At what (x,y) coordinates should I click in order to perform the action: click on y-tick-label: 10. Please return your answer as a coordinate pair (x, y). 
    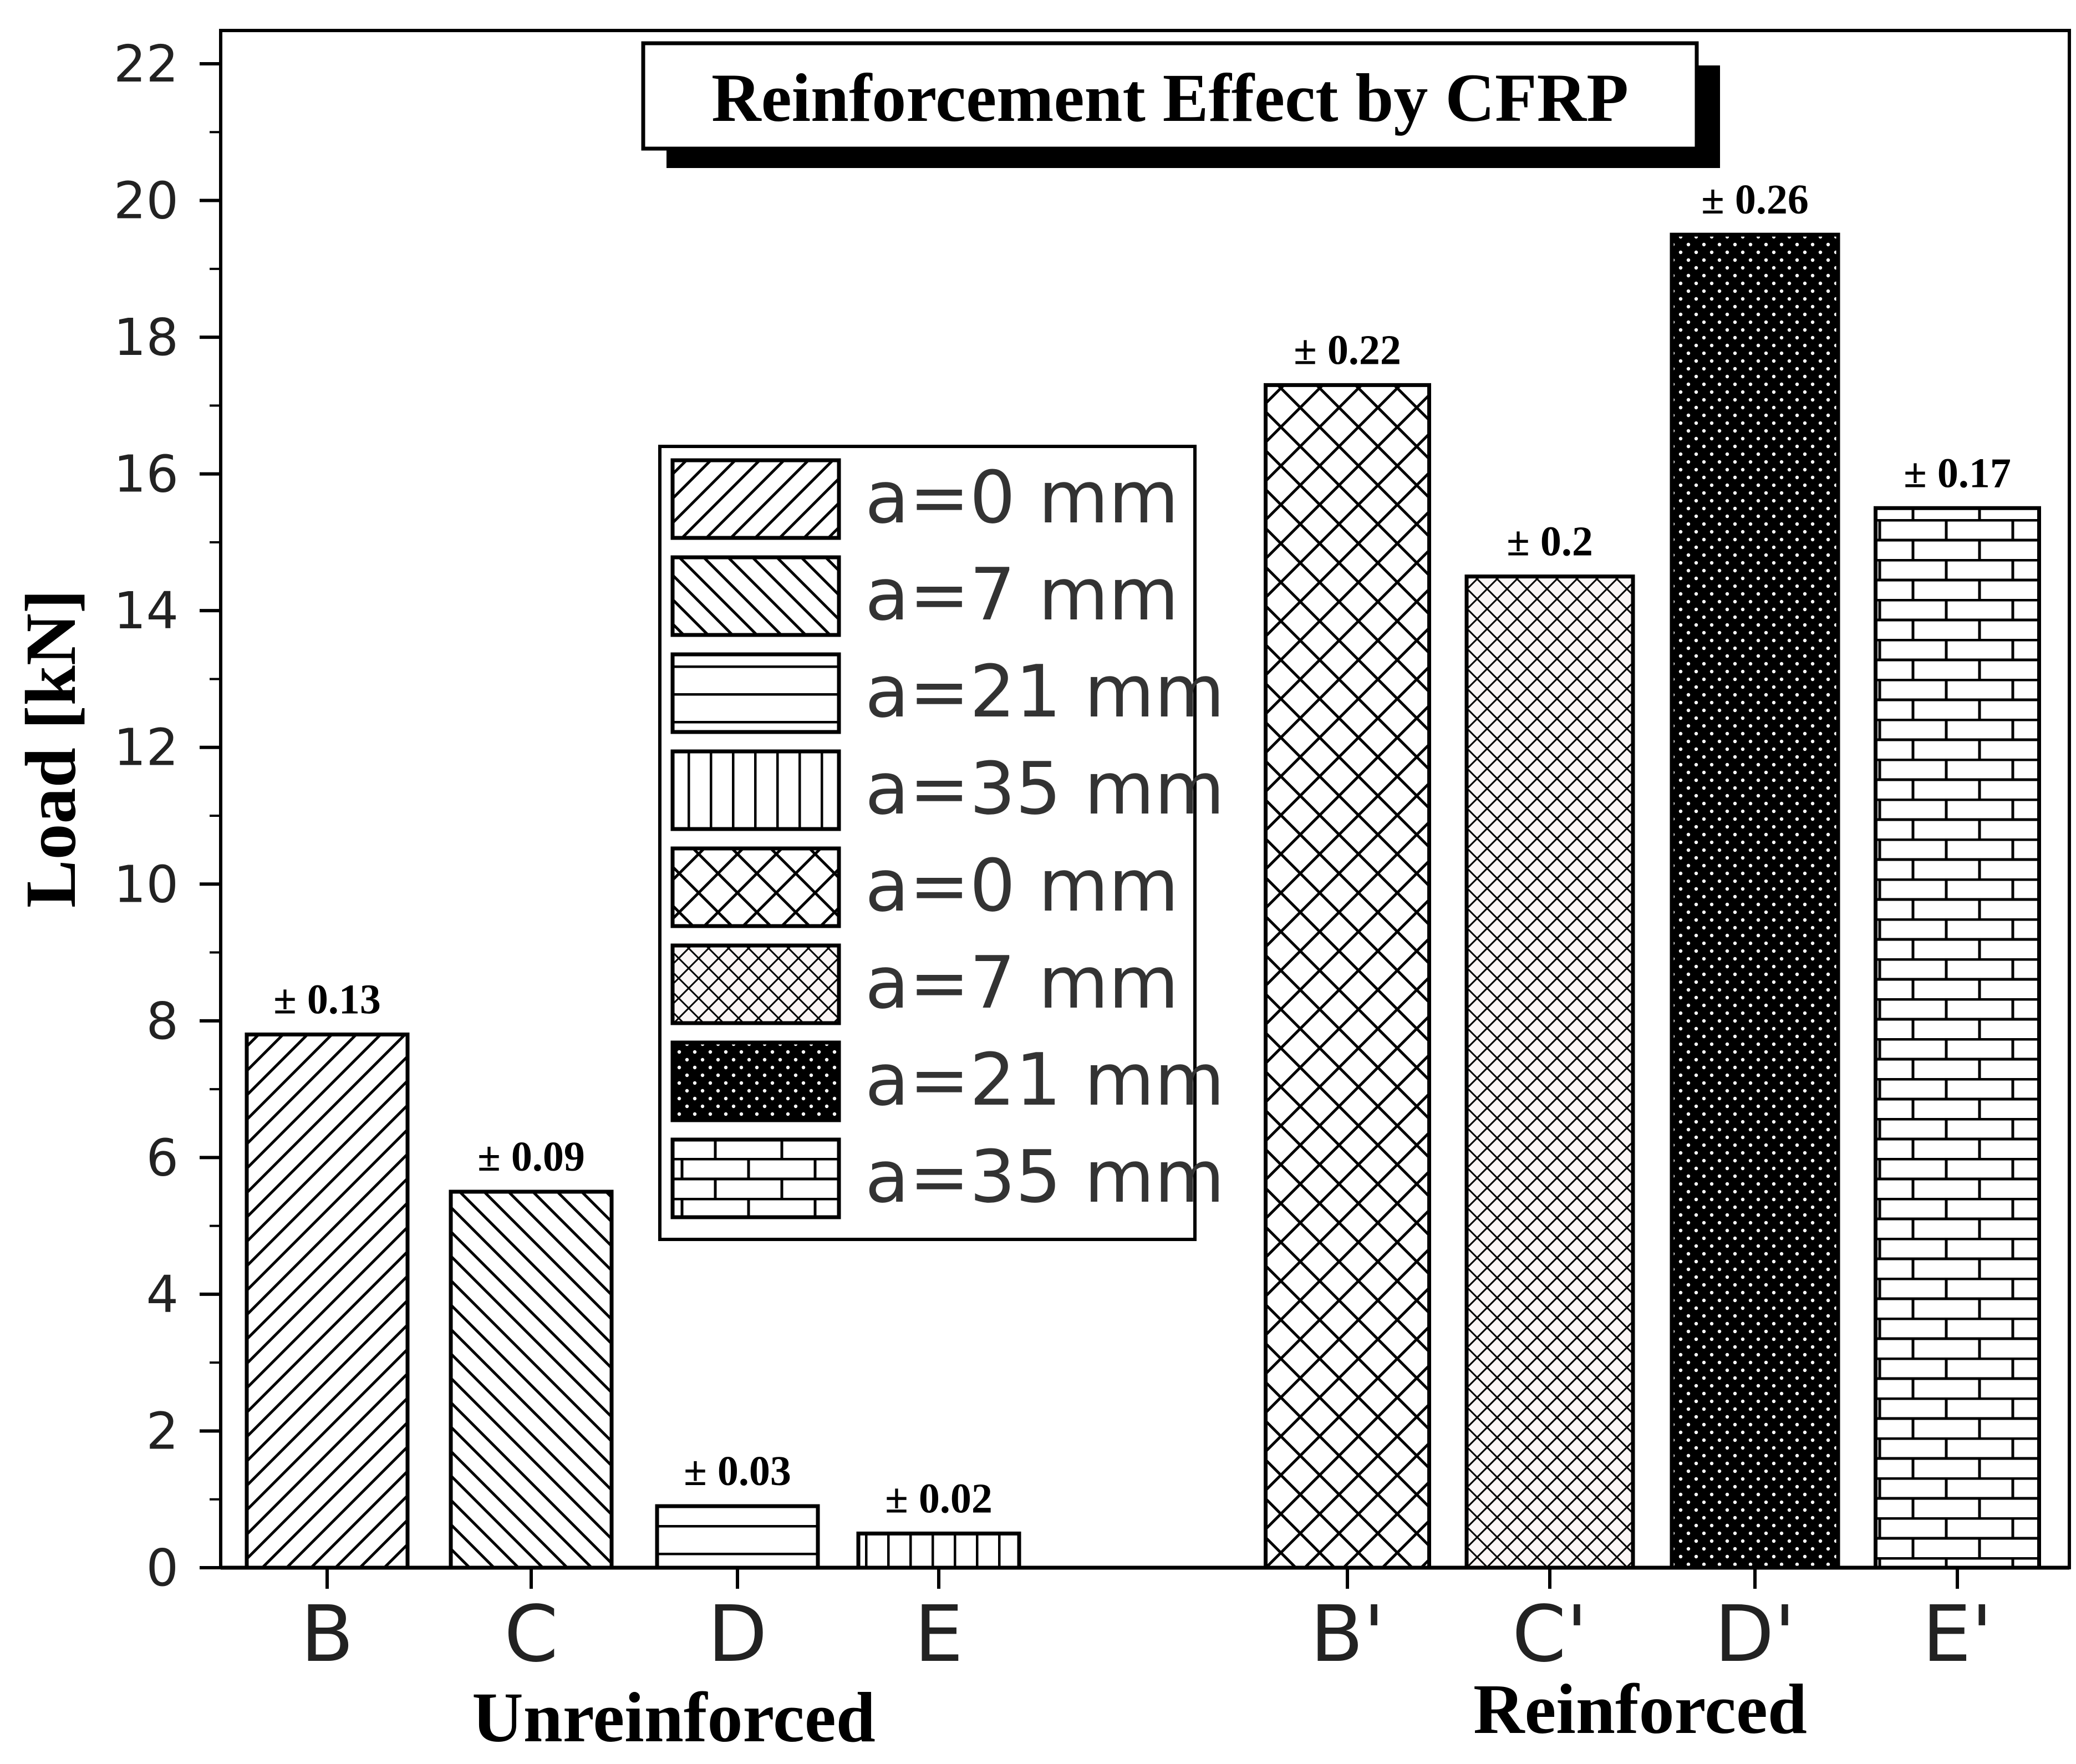
    Looking at the image, I should click on (146, 885).